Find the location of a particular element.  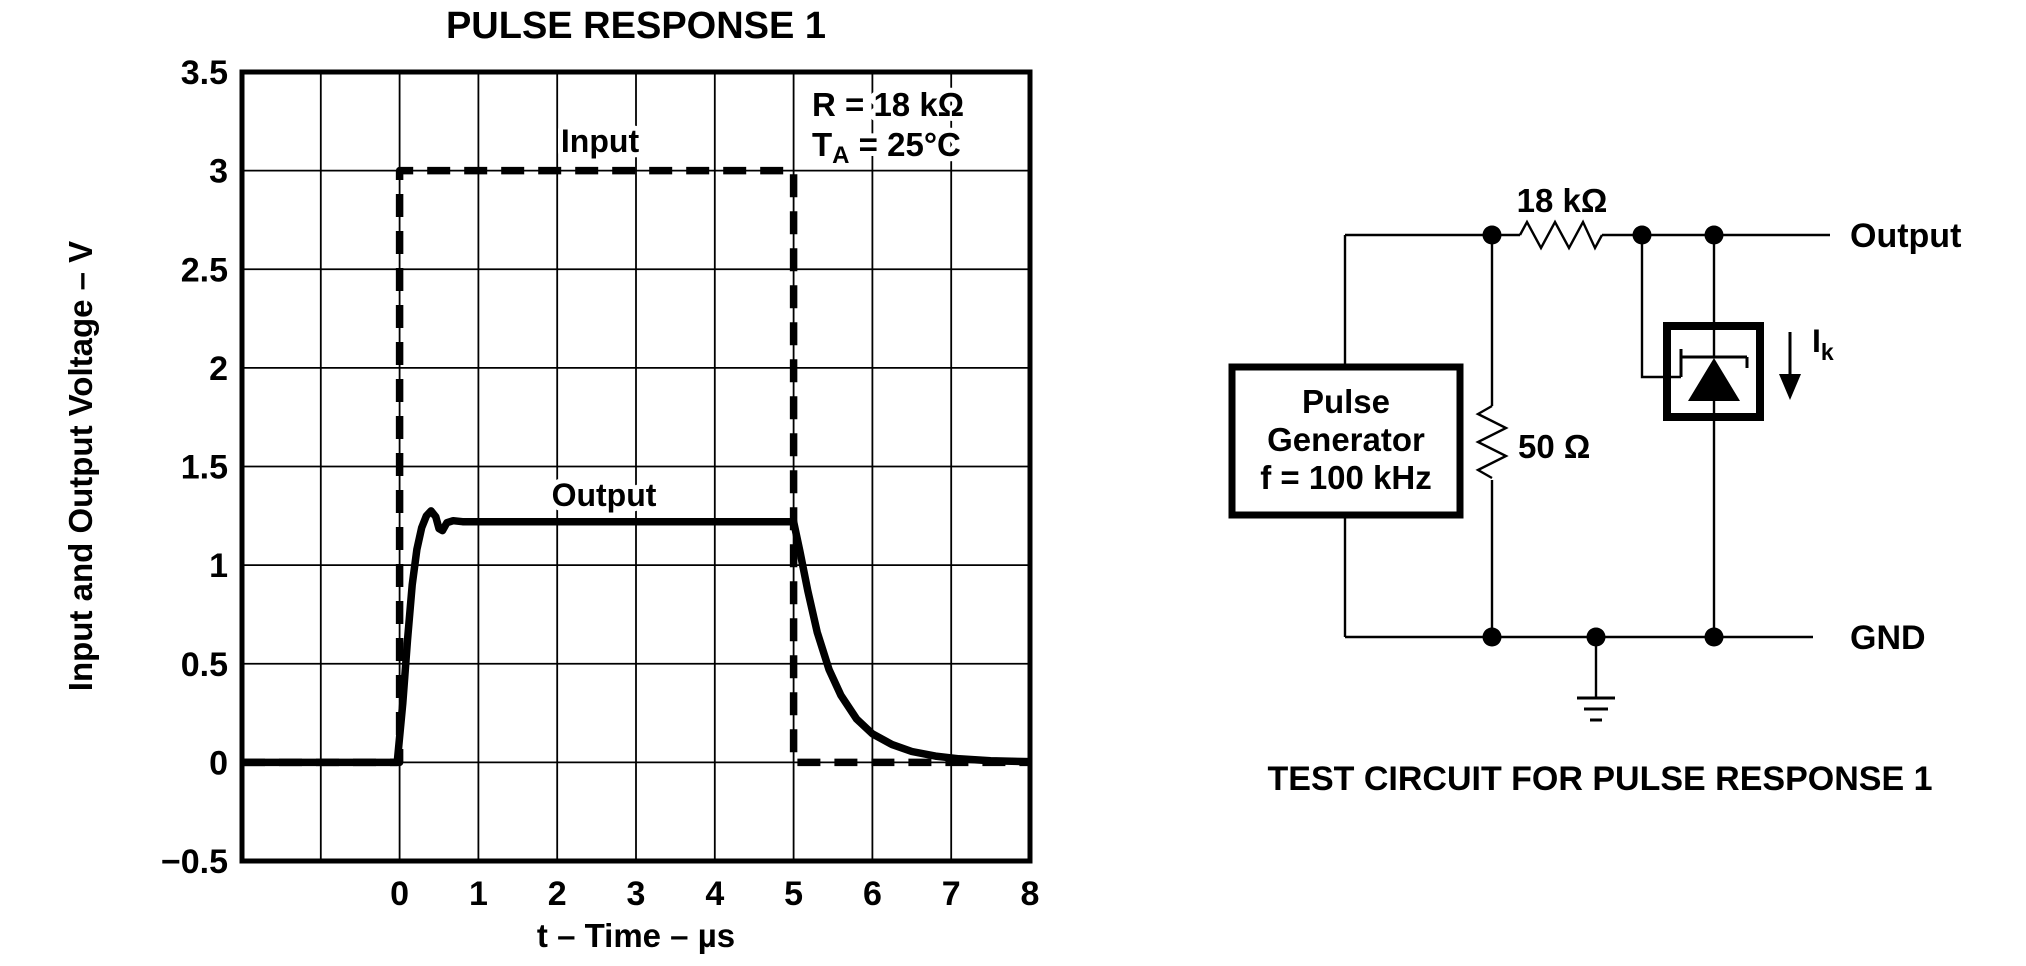

generator-label-line2: Generator is located at coordinates (1346, 439).